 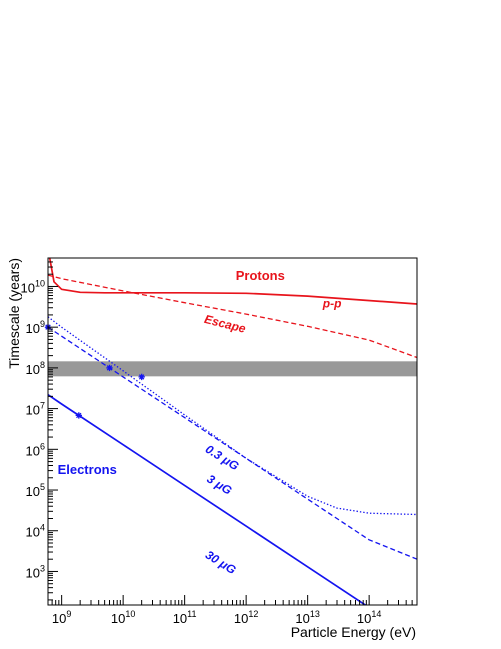 I want to click on x-tick-label-2: 1011, so click(x=185, y=617).